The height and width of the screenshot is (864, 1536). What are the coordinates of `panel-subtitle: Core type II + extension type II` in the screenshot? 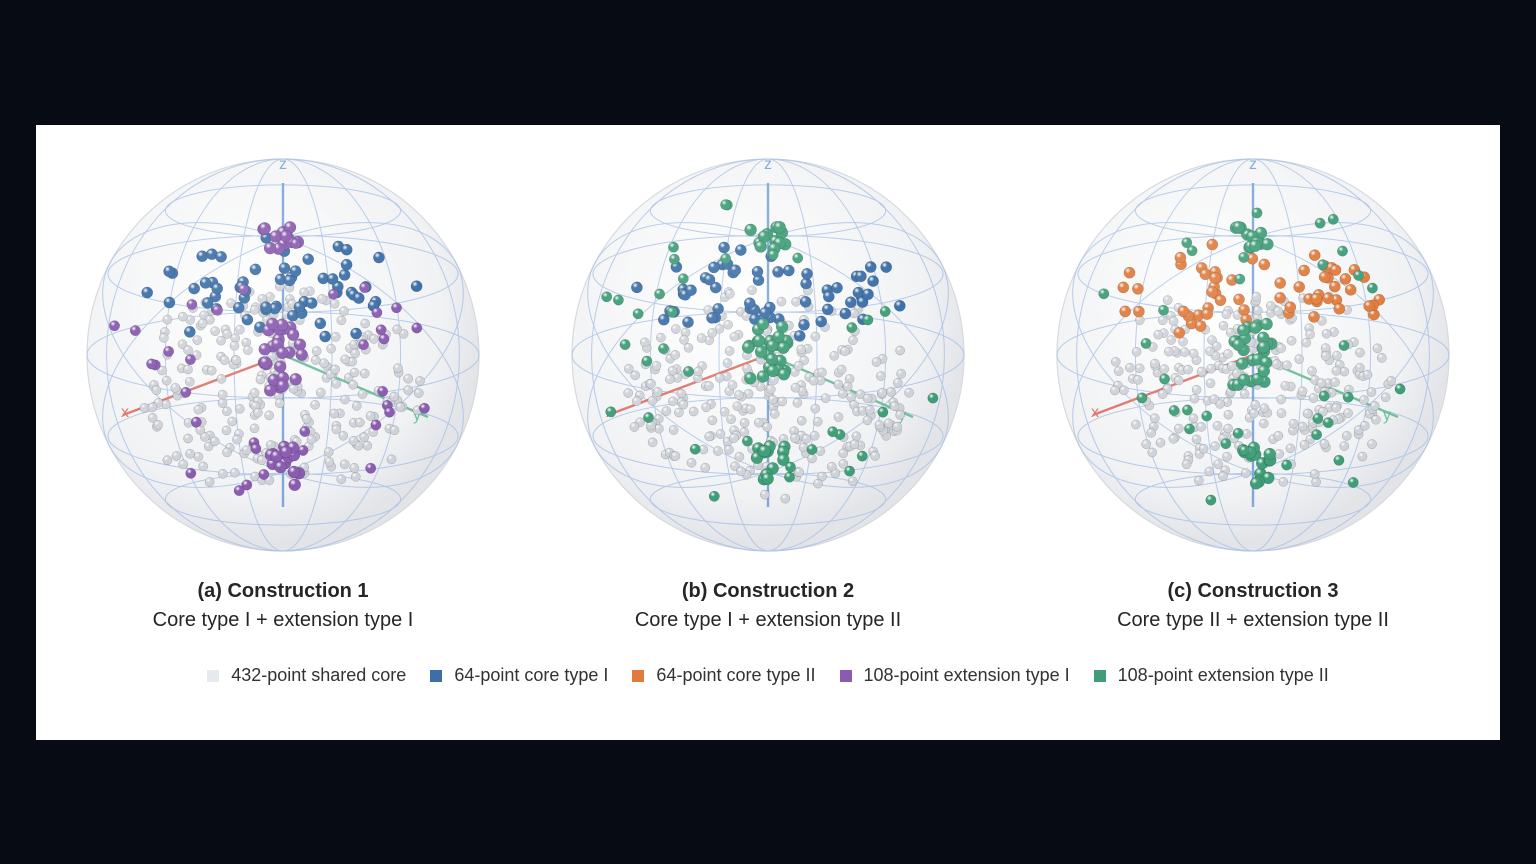 It's located at (1253, 620).